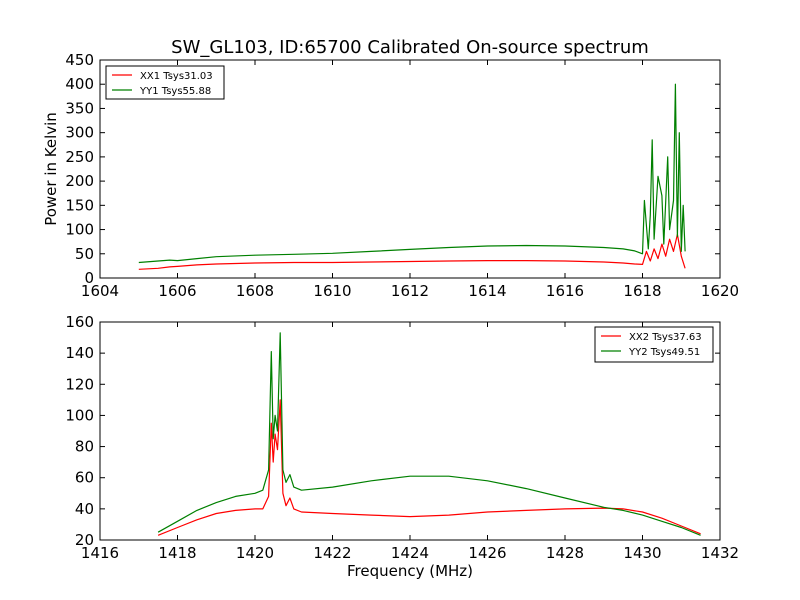 This screenshot has width=800, height=600. Describe the element at coordinates (84, 447) in the screenshot. I see `y-tick-label: 80` at that location.